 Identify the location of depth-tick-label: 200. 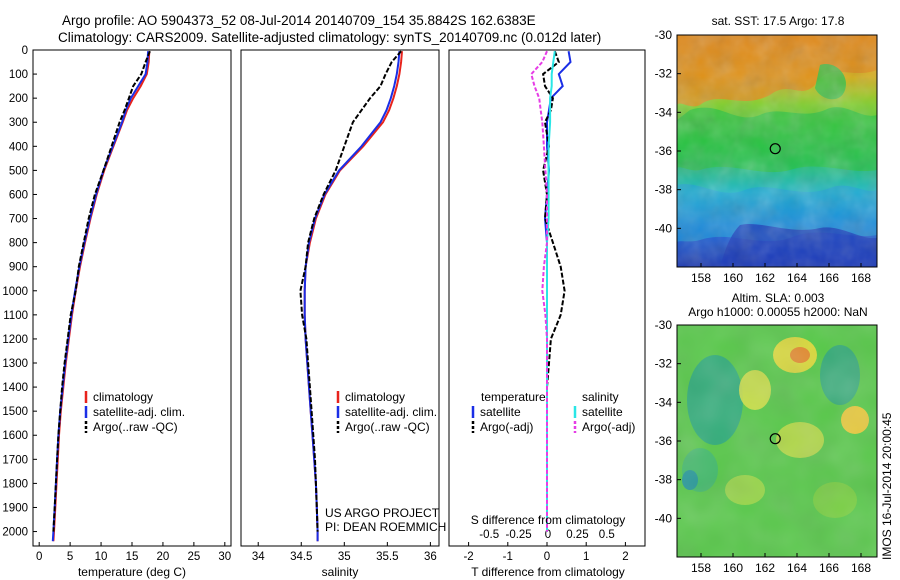
(18, 99).